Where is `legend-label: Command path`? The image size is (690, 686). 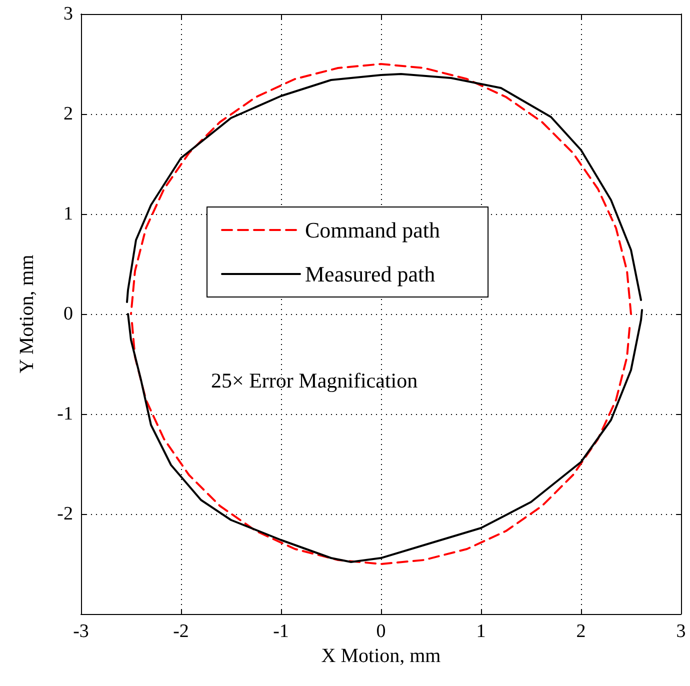
legend-label: Command path is located at coordinates (372, 230).